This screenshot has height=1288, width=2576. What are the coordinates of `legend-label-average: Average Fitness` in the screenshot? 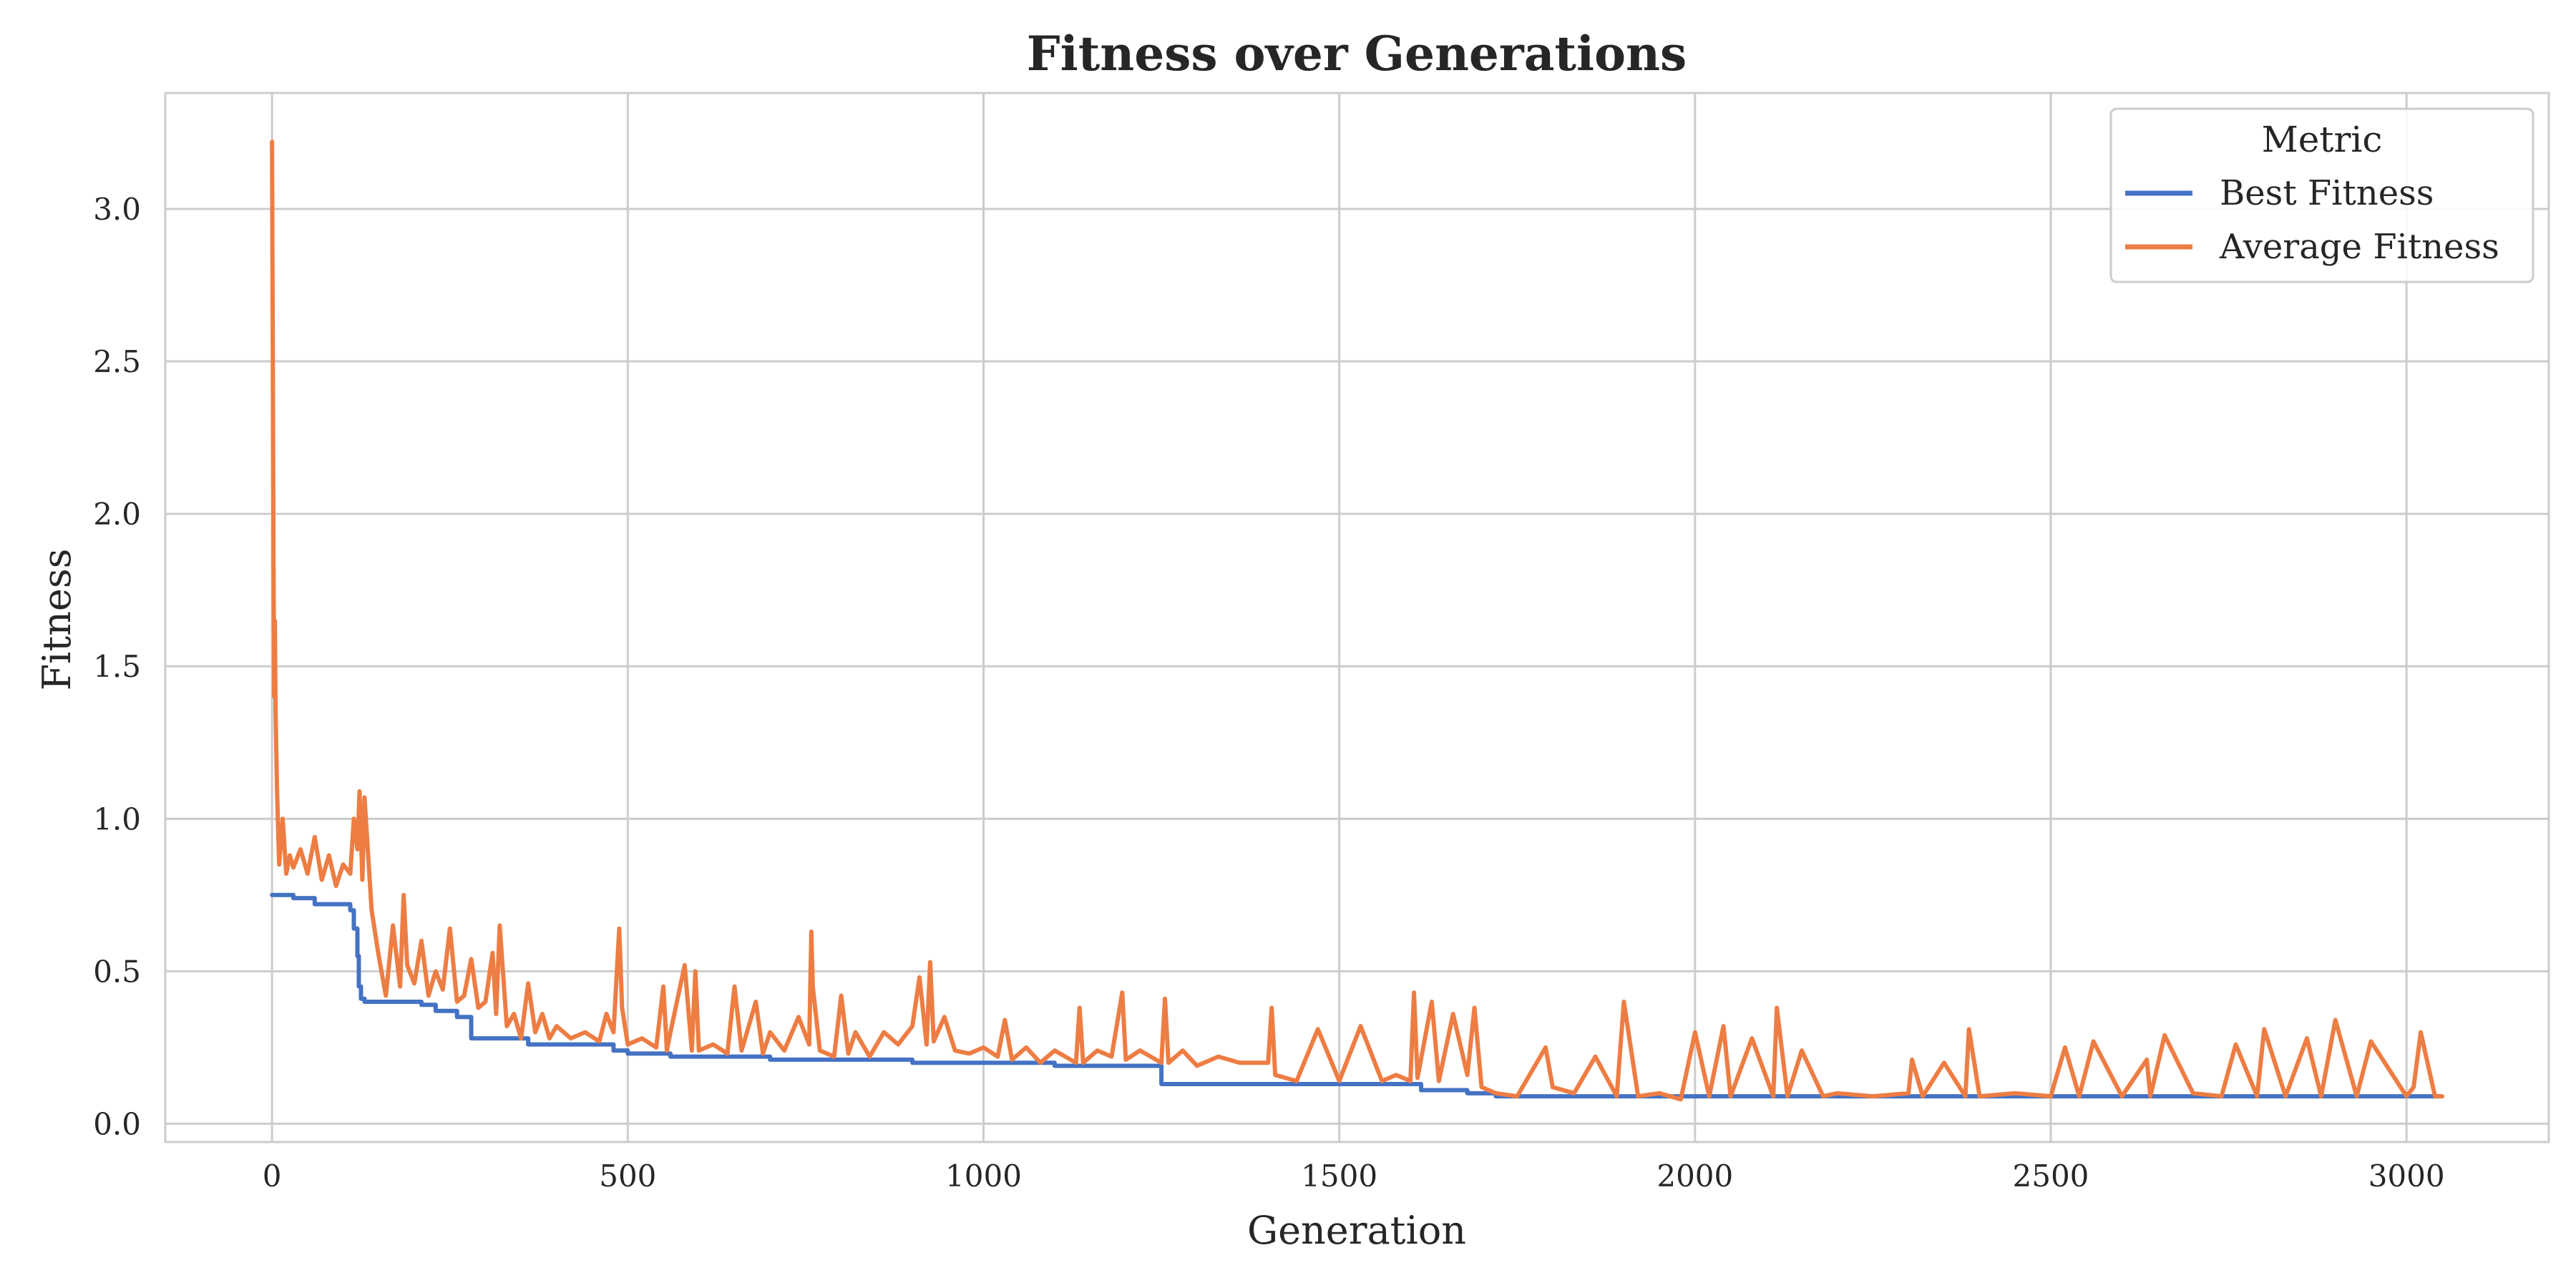 It's located at (2359, 247).